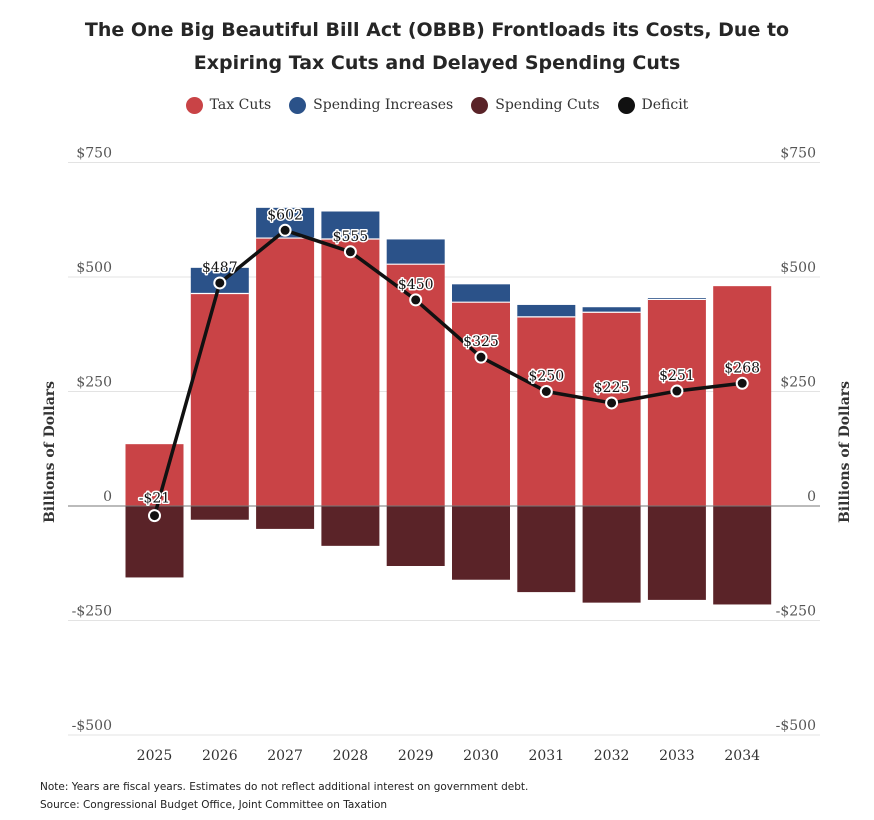 The width and height of the screenshot is (874, 820). Describe the element at coordinates (285, 517) in the screenshot. I see `bar-spending-cuts-2027` at that location.